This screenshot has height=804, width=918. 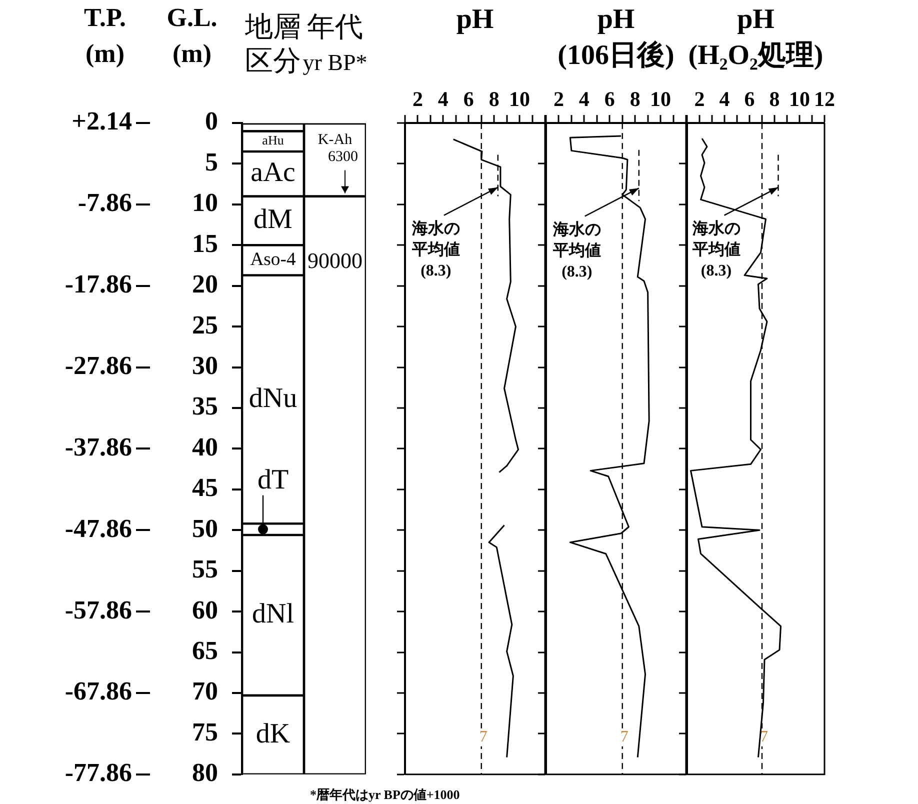 What do you see at coordinates (205, 406) in the screenshot?
I see `y-tick-label: 35` at bounding box center [205, 406].